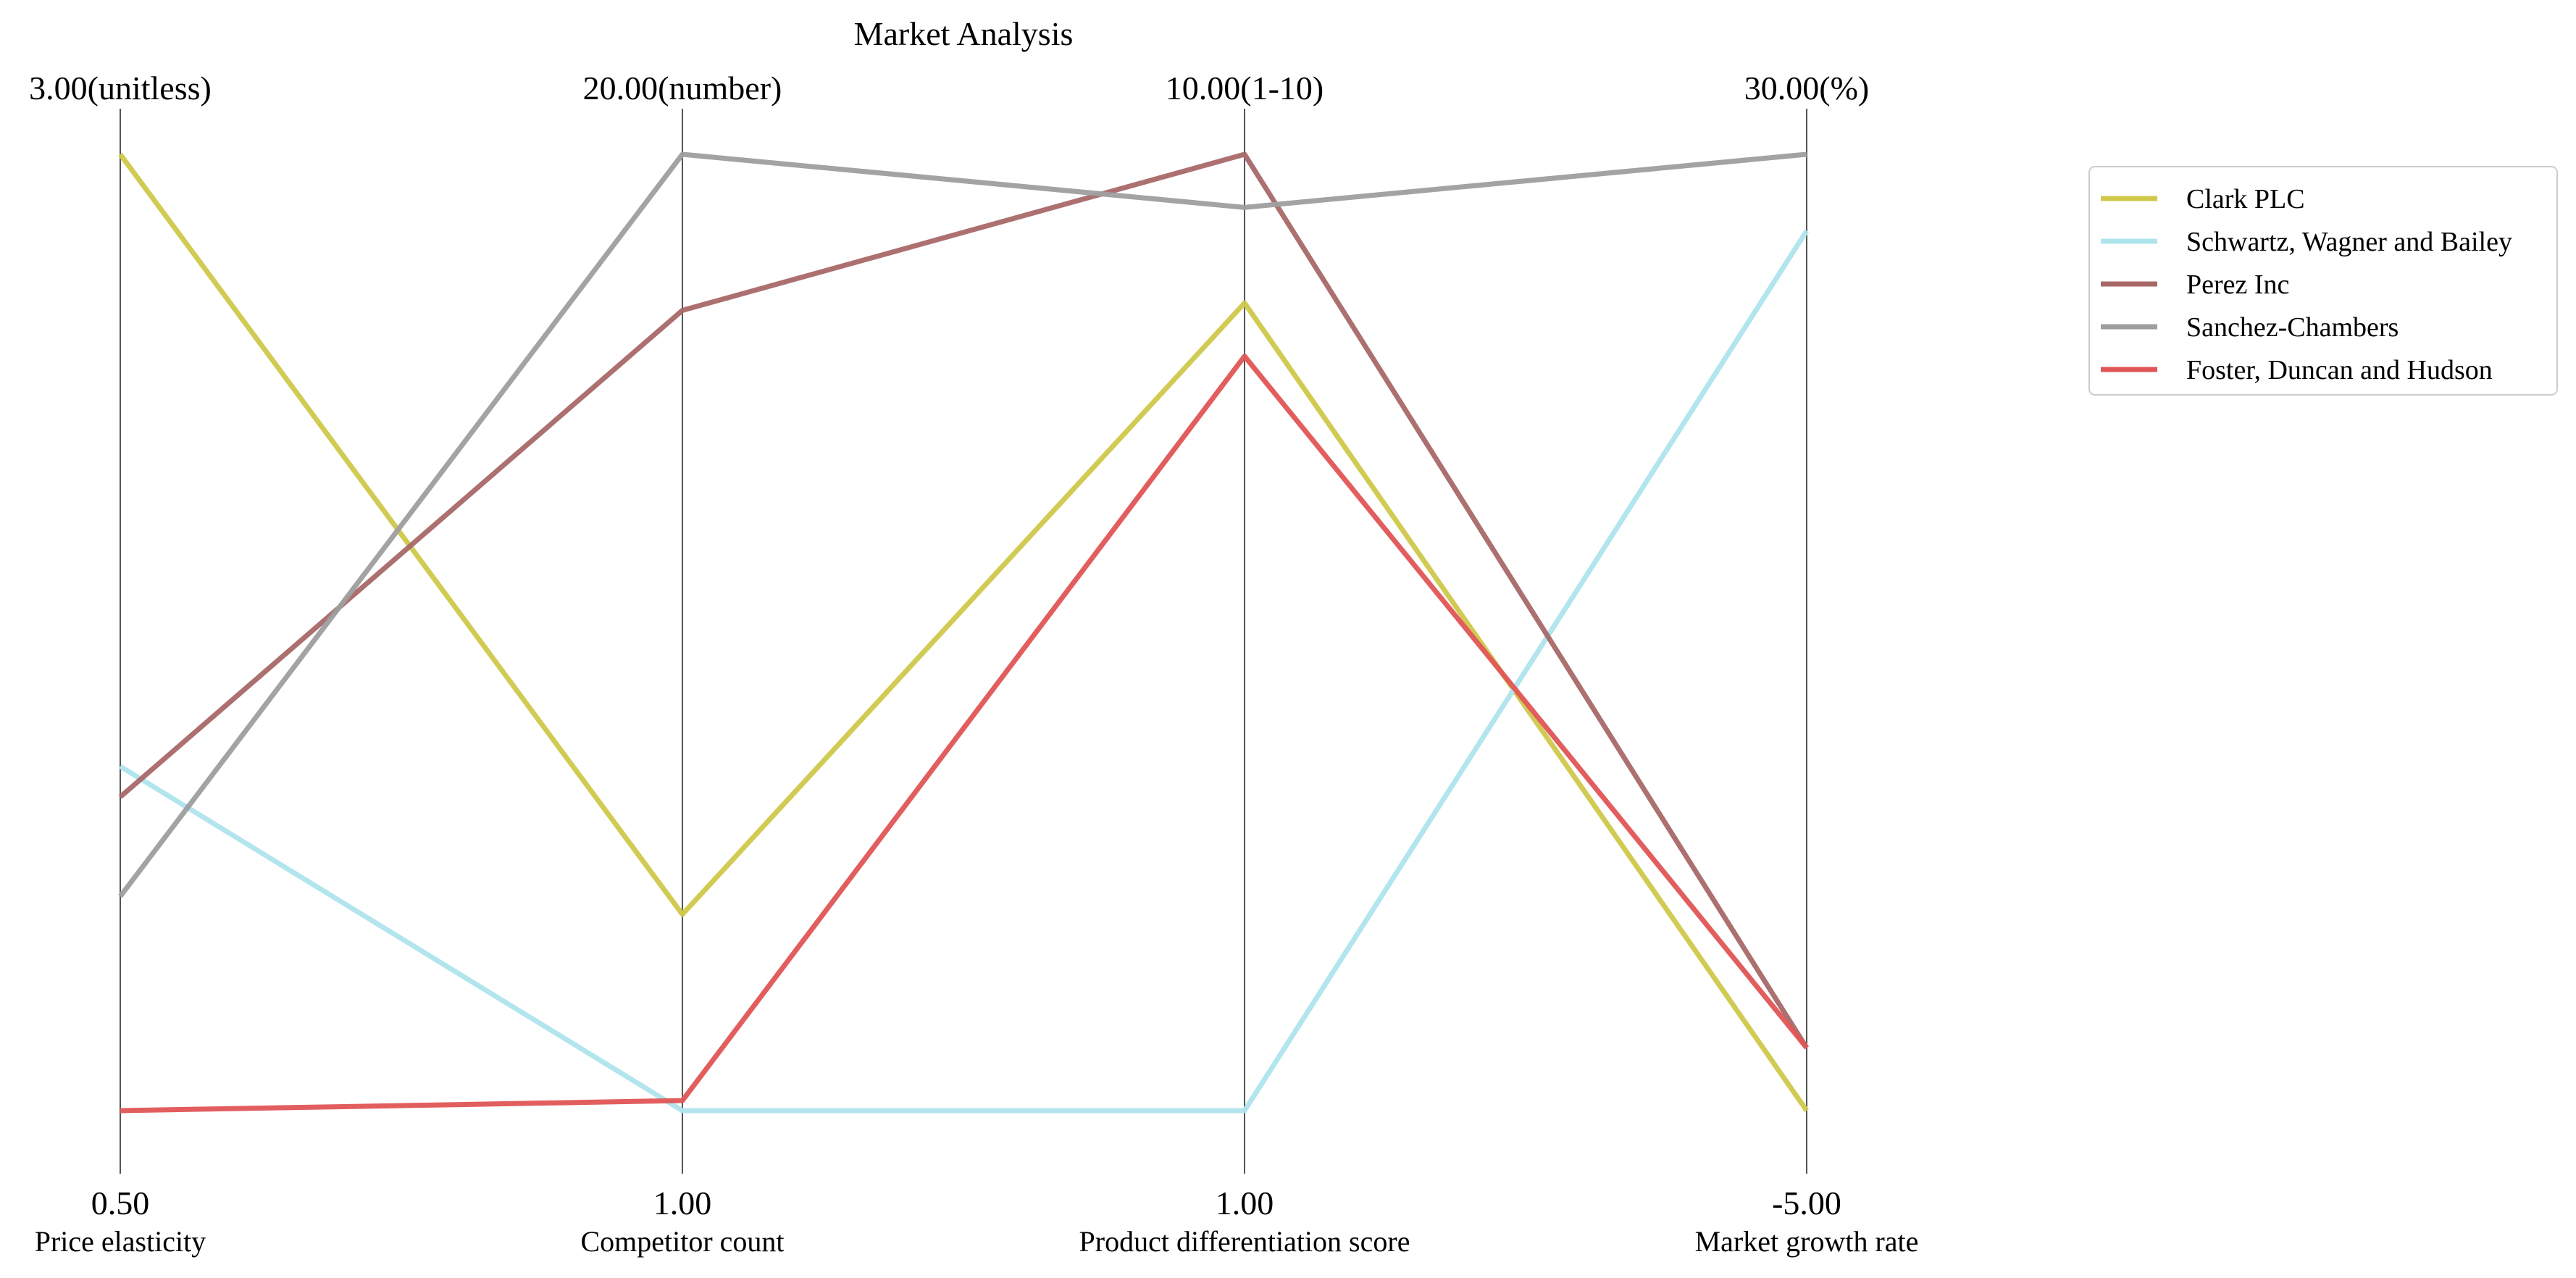 The image size is (2576, 1278). I want to click on axis-name-label: Price elasticity, so click(120, 1241).